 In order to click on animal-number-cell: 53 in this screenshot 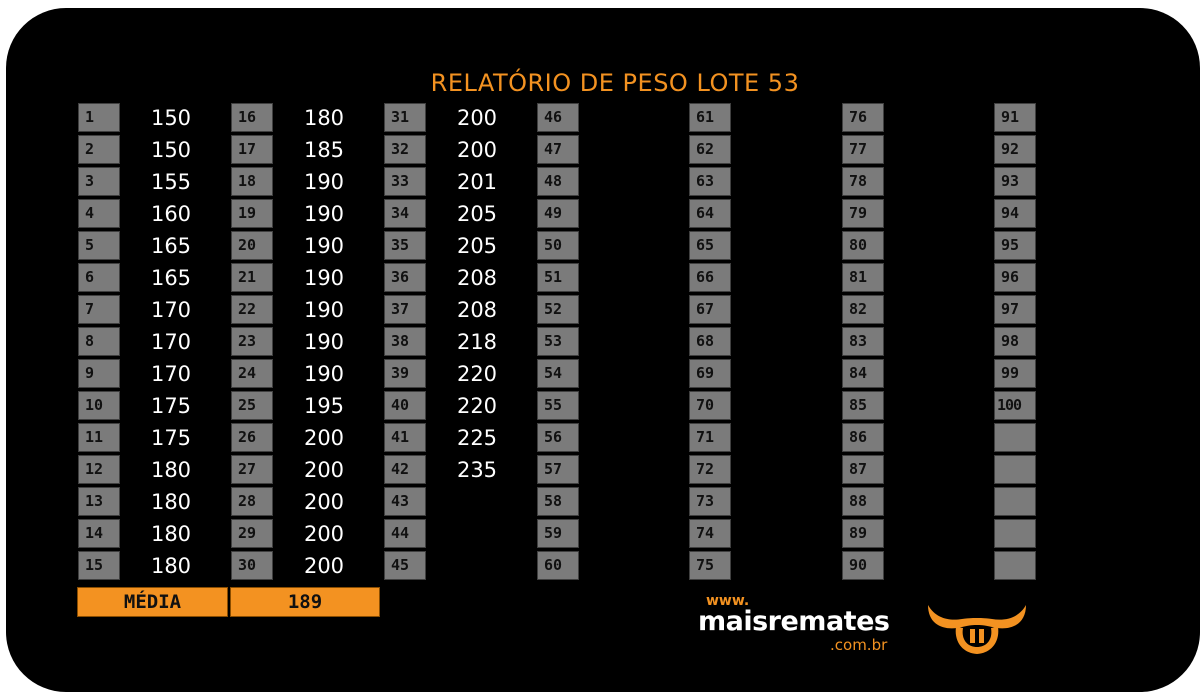, I will do `click(558, 341)`.